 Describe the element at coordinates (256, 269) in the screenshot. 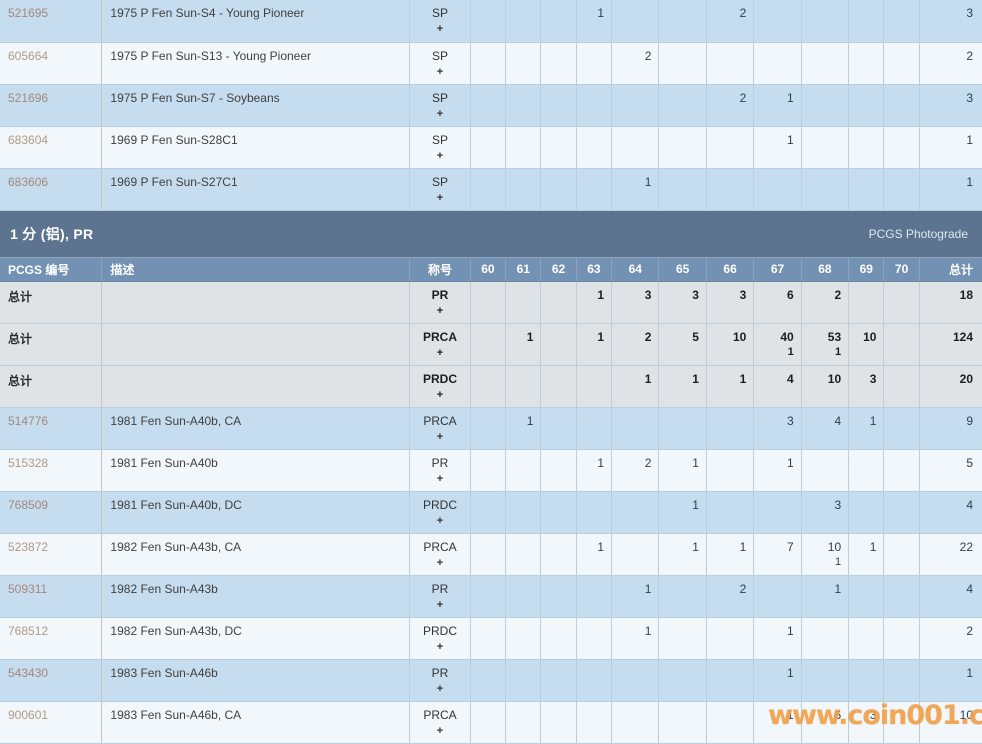

I see `header-description: 描述` at that location.